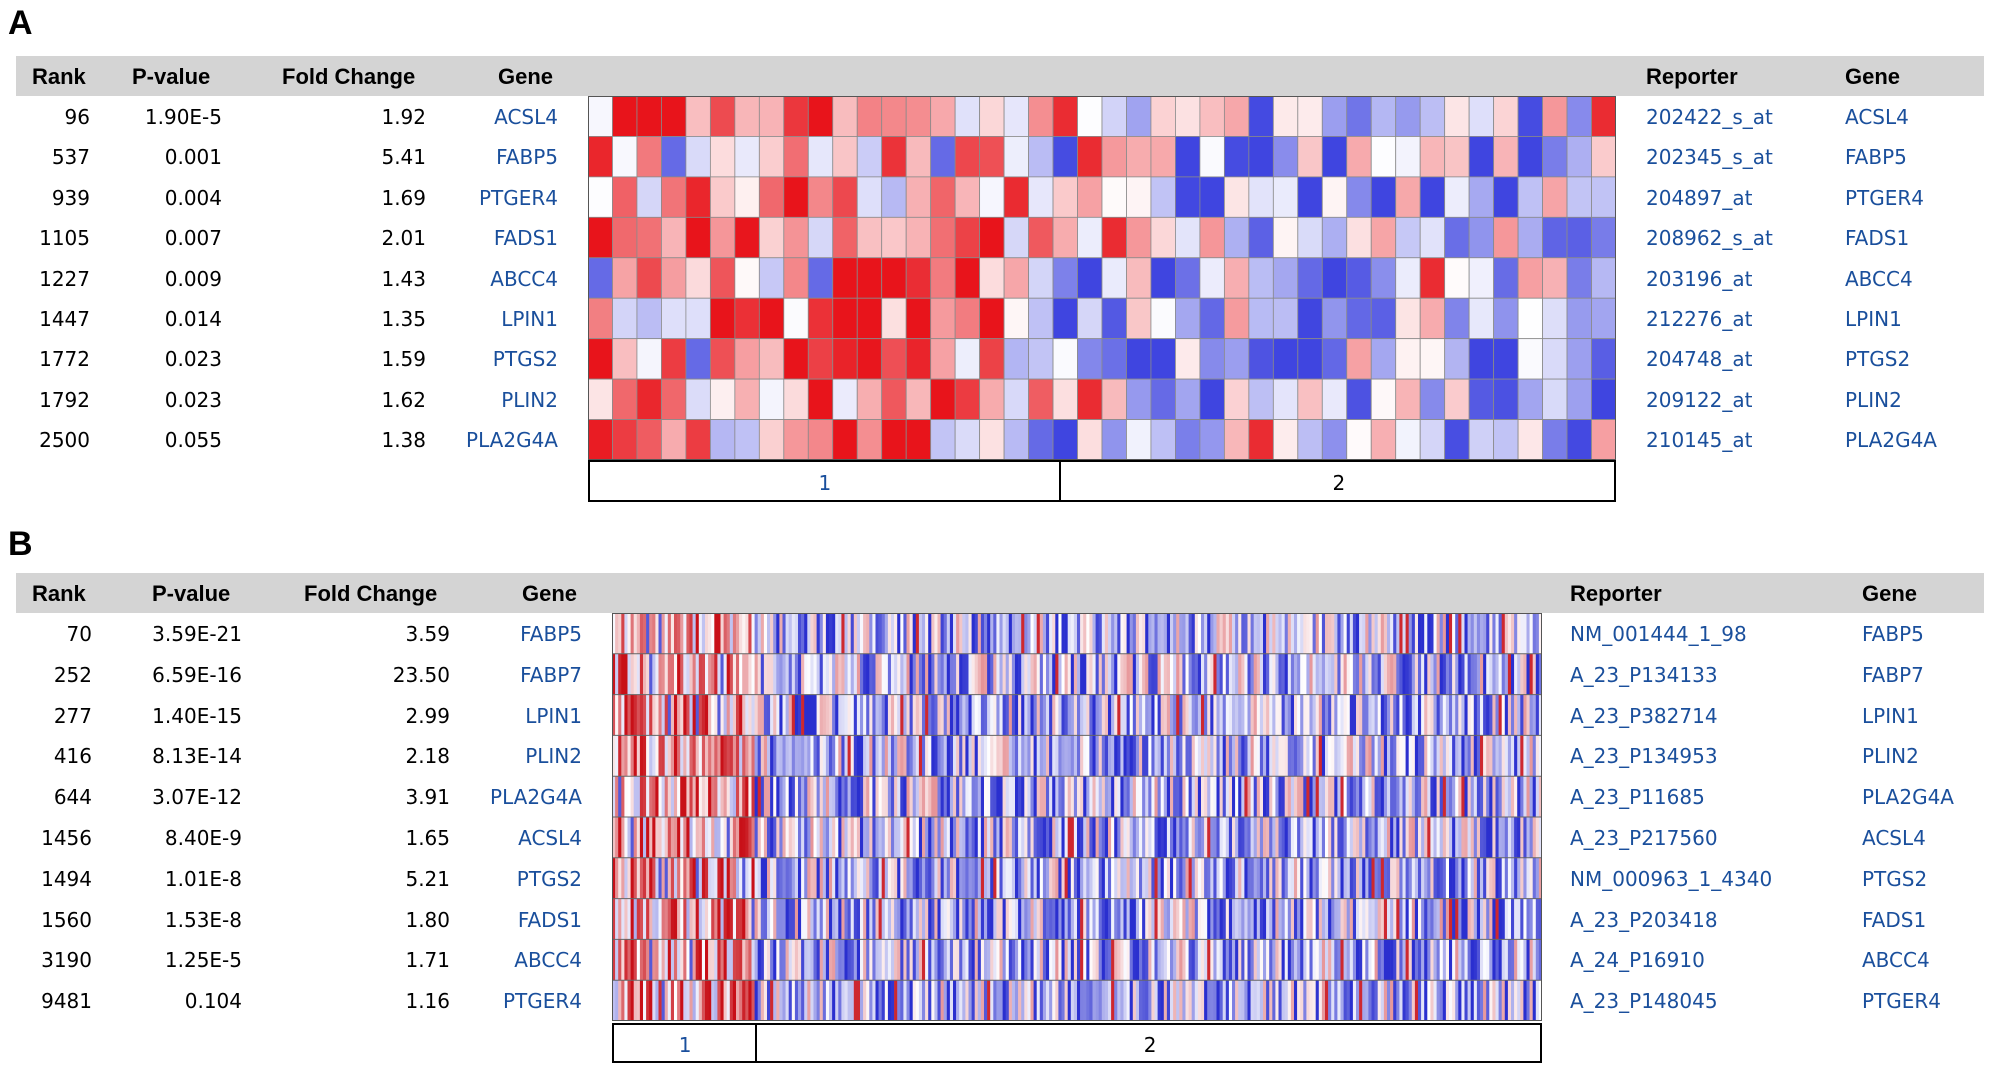 This screenshot has width=2000, height=1072. I want to click on reporter-link: 204748_at, so click(1699, 359).